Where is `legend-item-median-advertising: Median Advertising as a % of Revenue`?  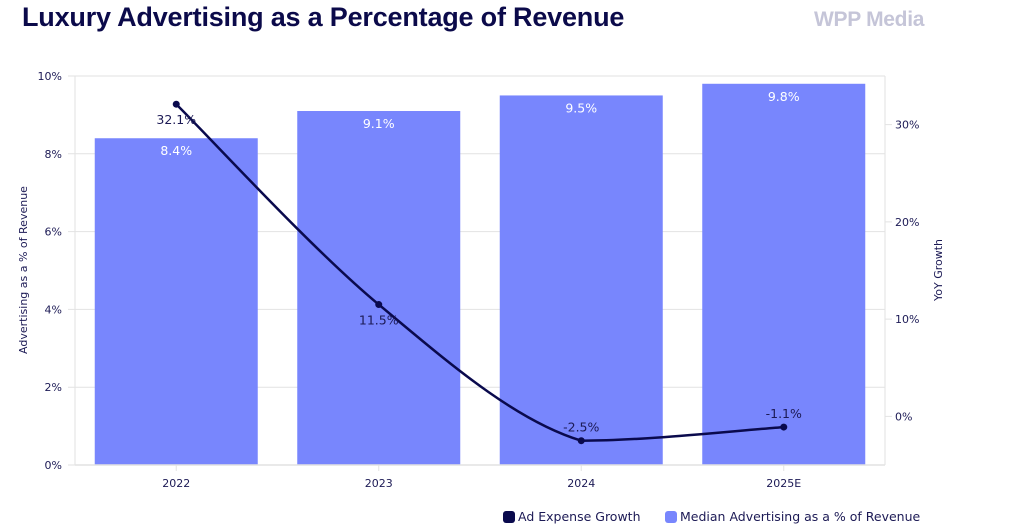 legend-item-median-advertising: Median Advertising as a % of Revenue is located at coordinates (792, 516).